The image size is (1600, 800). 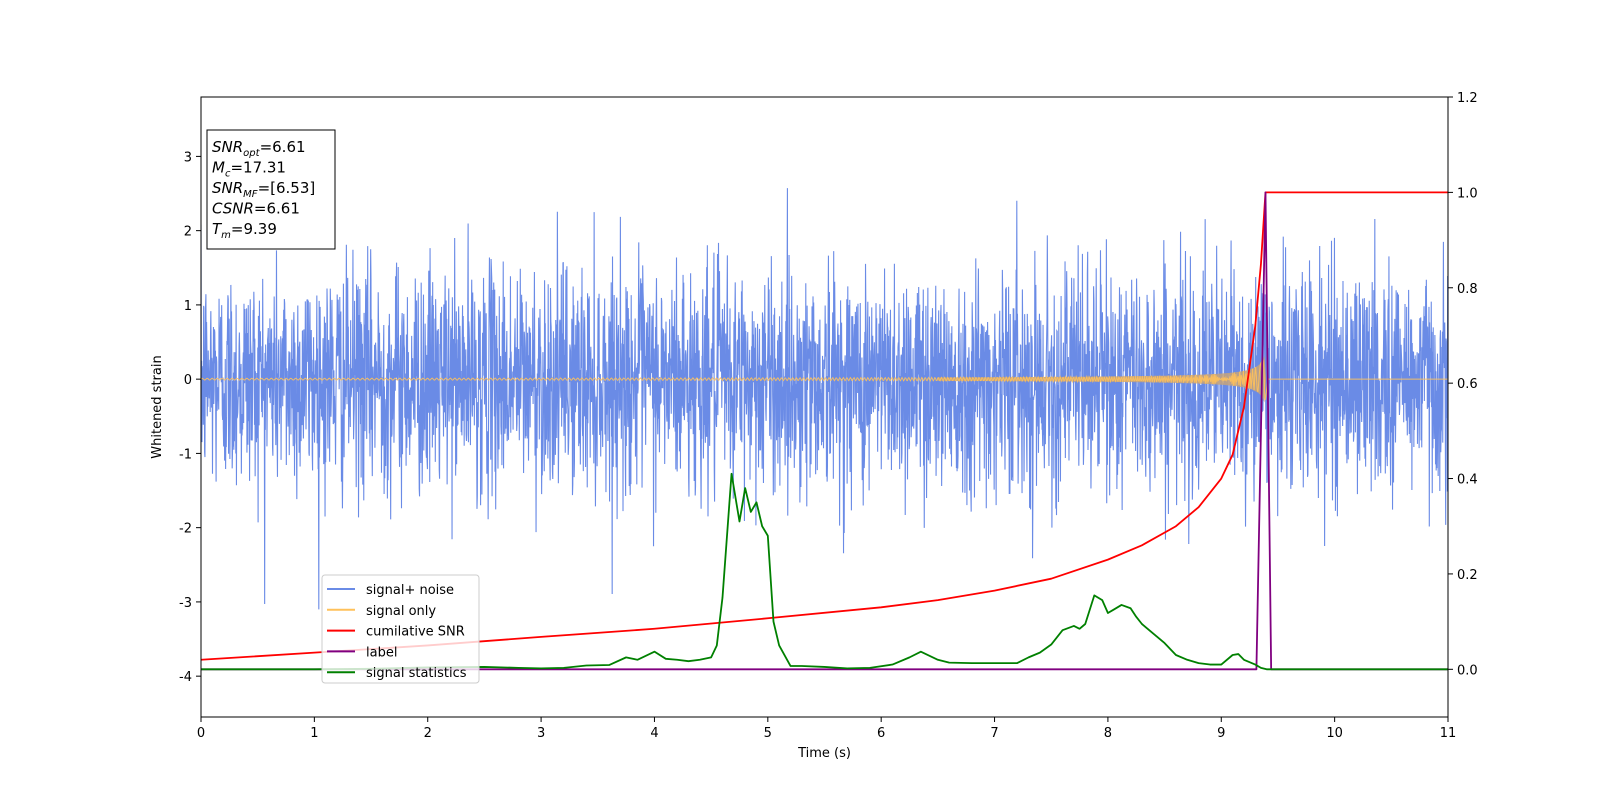 What do you see at coordinates (1221, 733) in the screenshot?
I see `x-tick-label: 9` at bounding box center [1221, 733].